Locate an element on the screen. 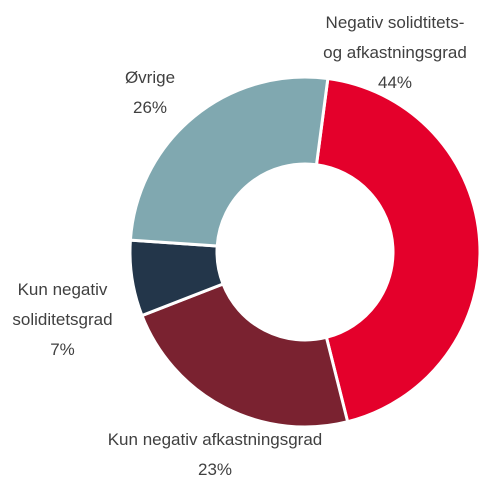 The height and width of the screenshot is (485, 491). slice-label: Negativ solidtitets- og afkastningsgrad is located at coordinates (395, 37).